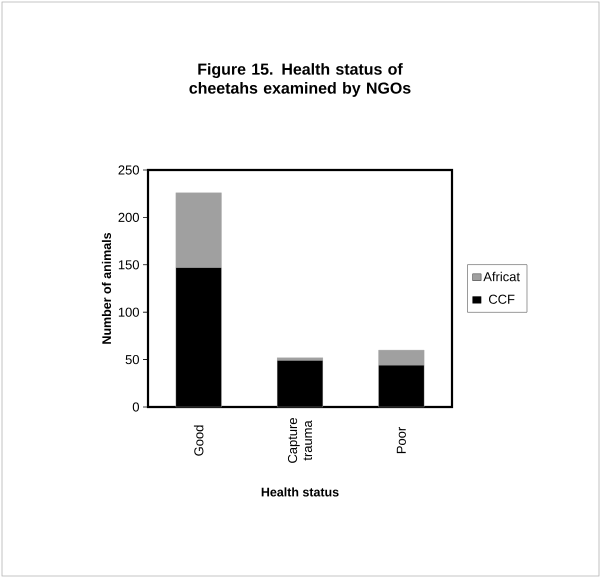 The height and width of the screenshot is (578, 601). What do you see at coordinates (135, 407) in the screenshot?
I see `y-tick-label: 0` at bounding box center [135, 407].